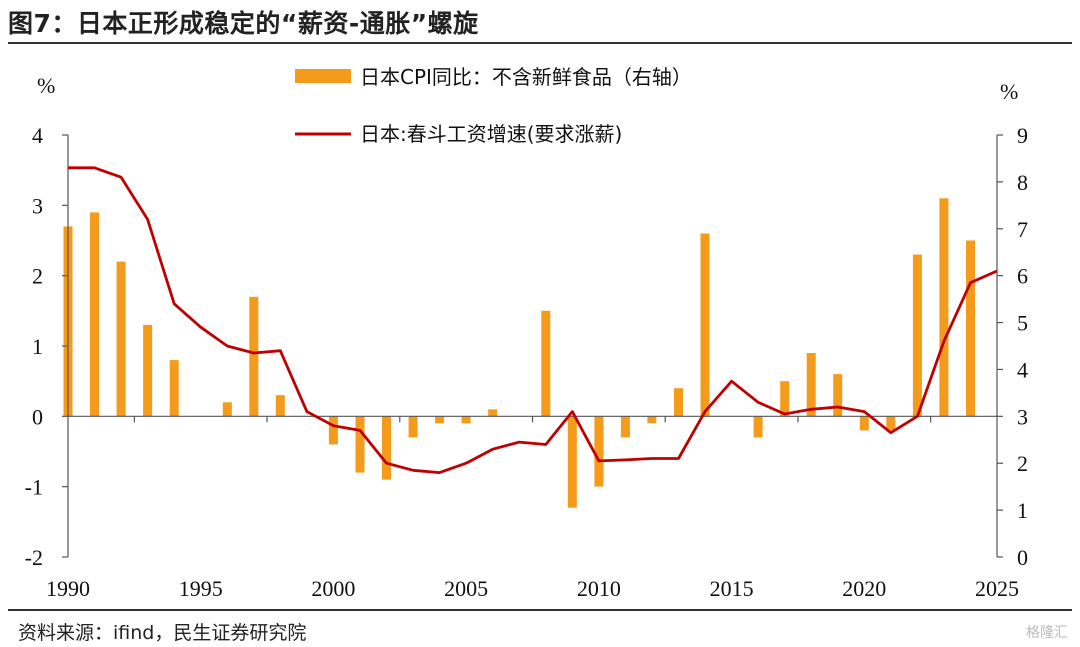 The height and width of the screenshot is (647, 1080). What do you see at coordinates (705, 325) in the screenshot?
I see `cpi-bar-2014` at bounding box center [705, 325].